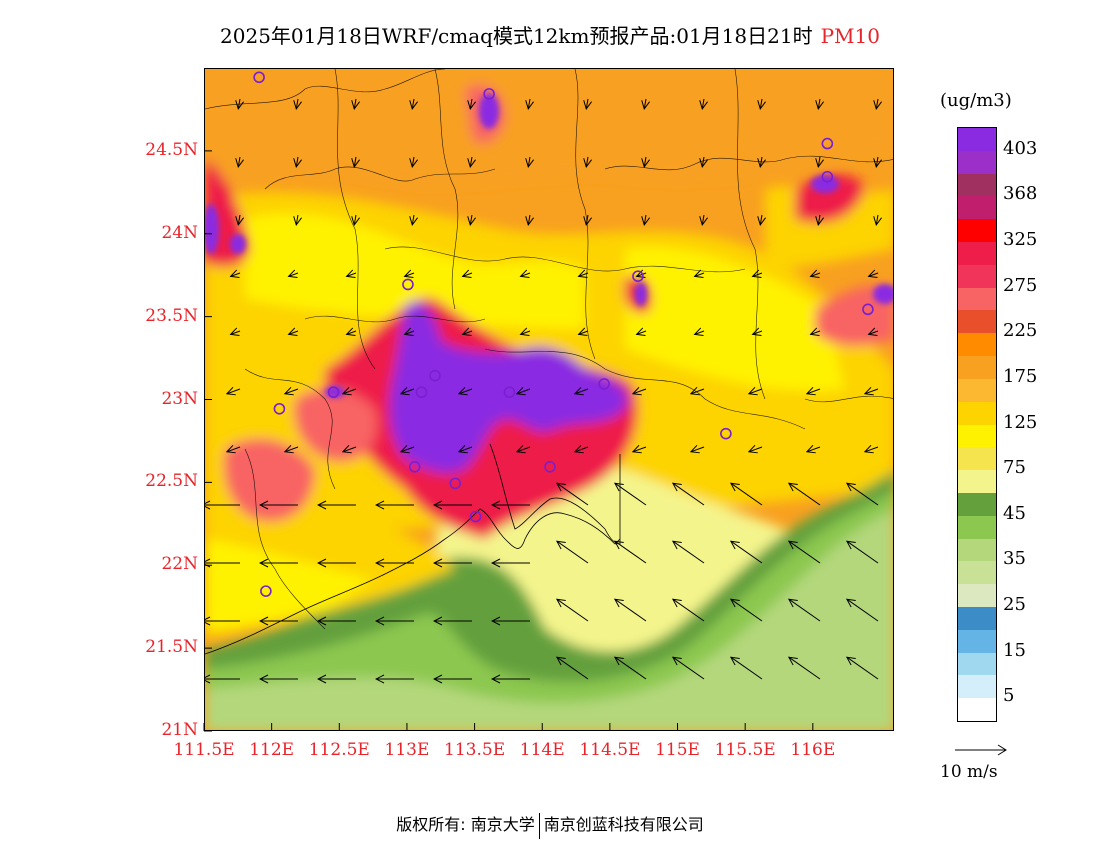 This screenshot has height=850, width=1100. I want to click on y-tick-label: 21.5N, so click(171, 647).